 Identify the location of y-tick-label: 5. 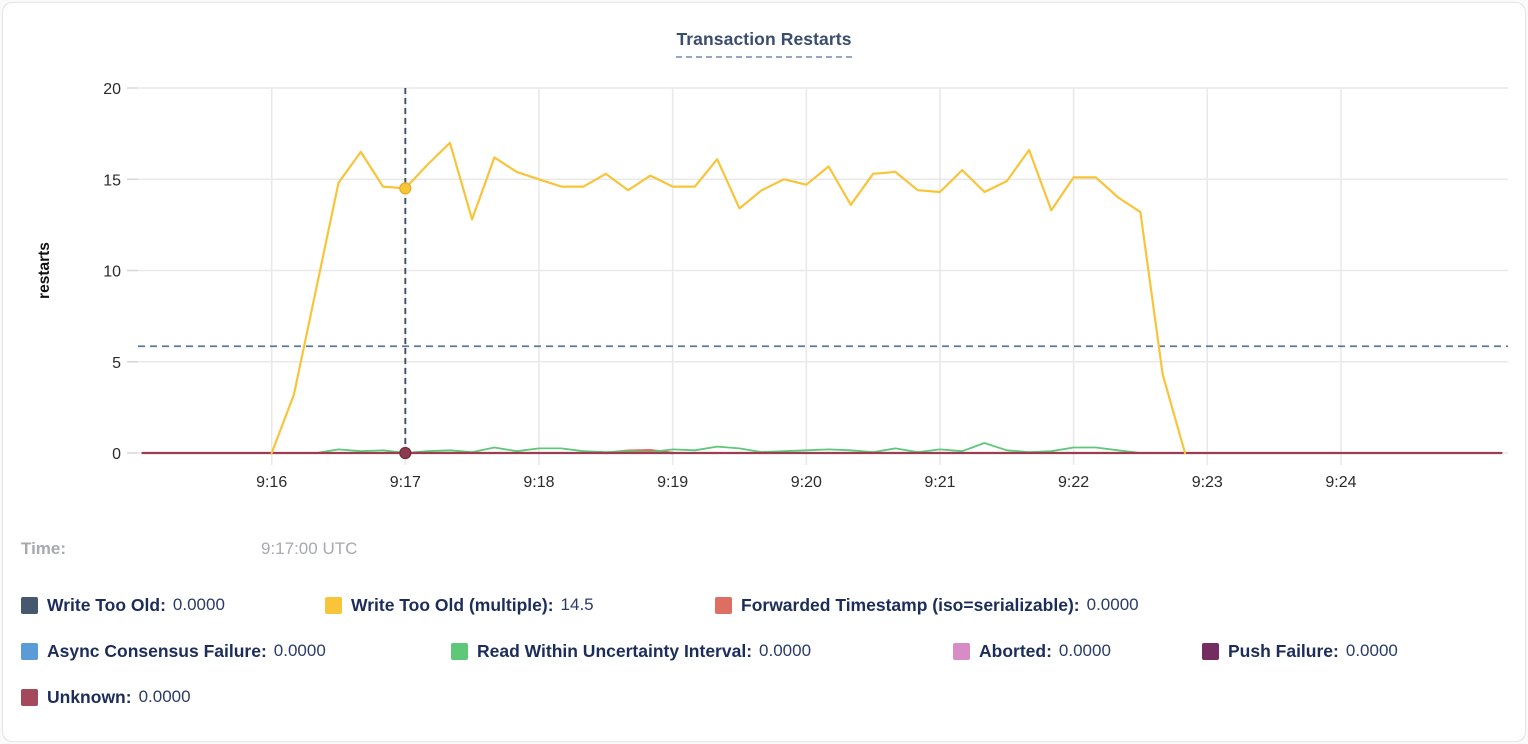
(116, 363).